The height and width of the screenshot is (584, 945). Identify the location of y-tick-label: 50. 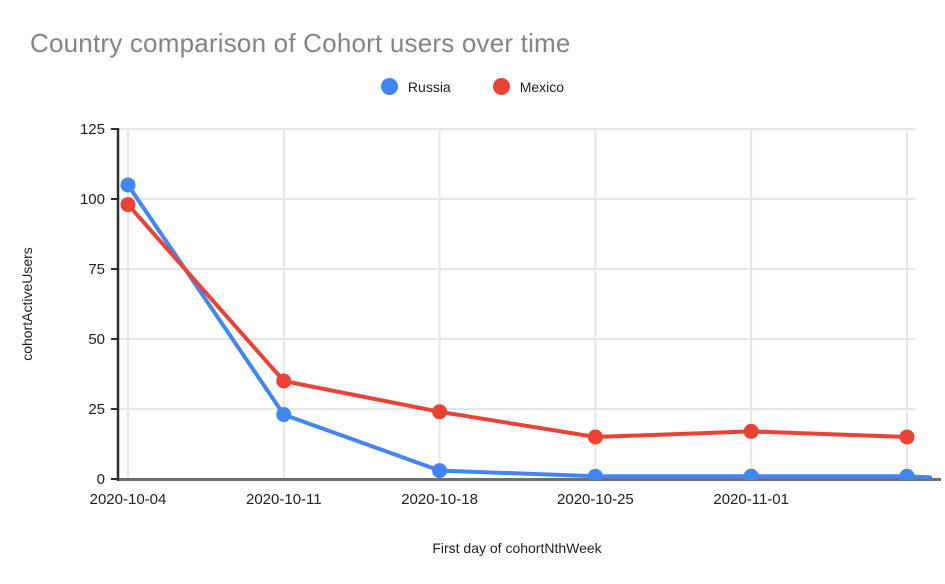
(96, 339).